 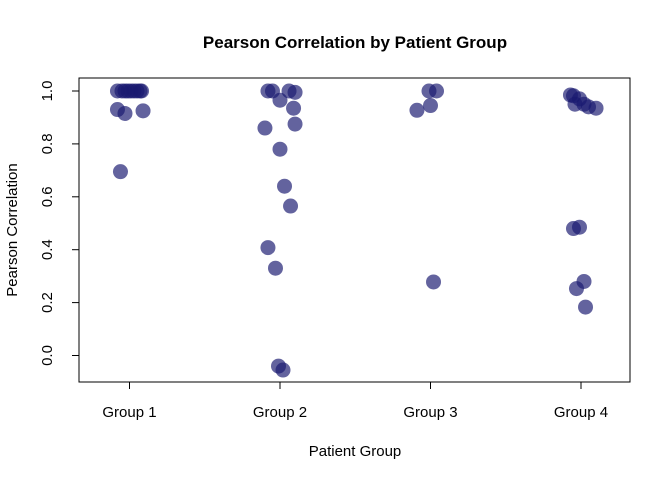 What do you see at coordinates (47, 143) in the screenshot?
I see `y-tick-label: 0.8` at bounding box center [47, 143].